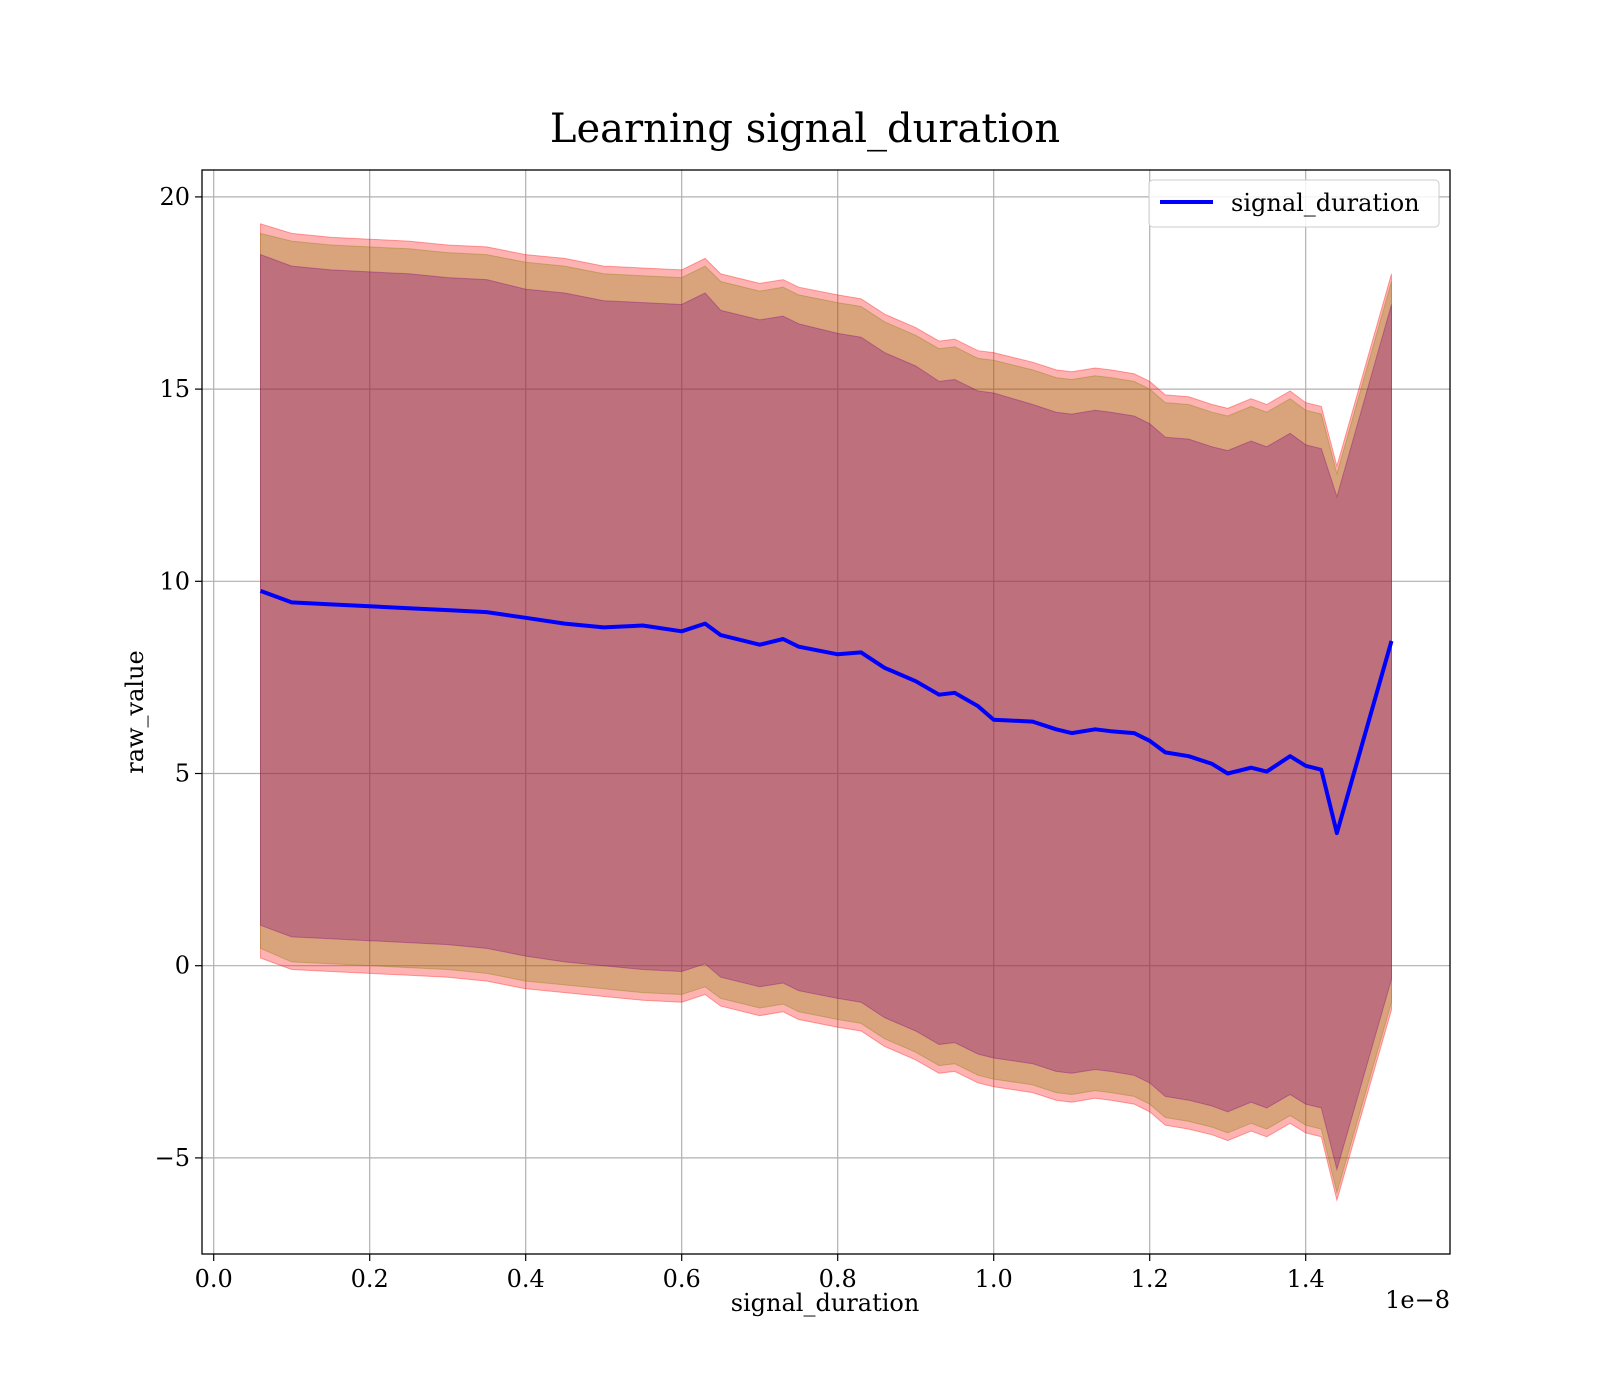  I want to click on y-axis-label: raw_value, so click(135, 712).